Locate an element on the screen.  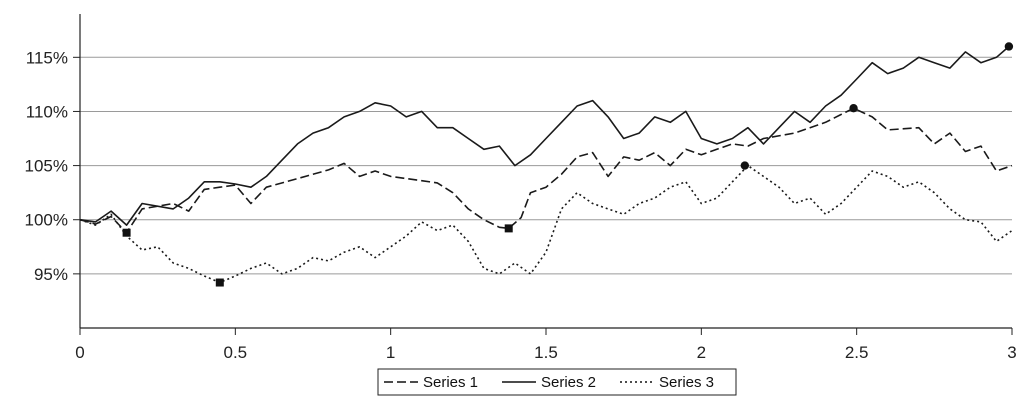
y-tick-label: 105% is located at coordinates (46, 166).